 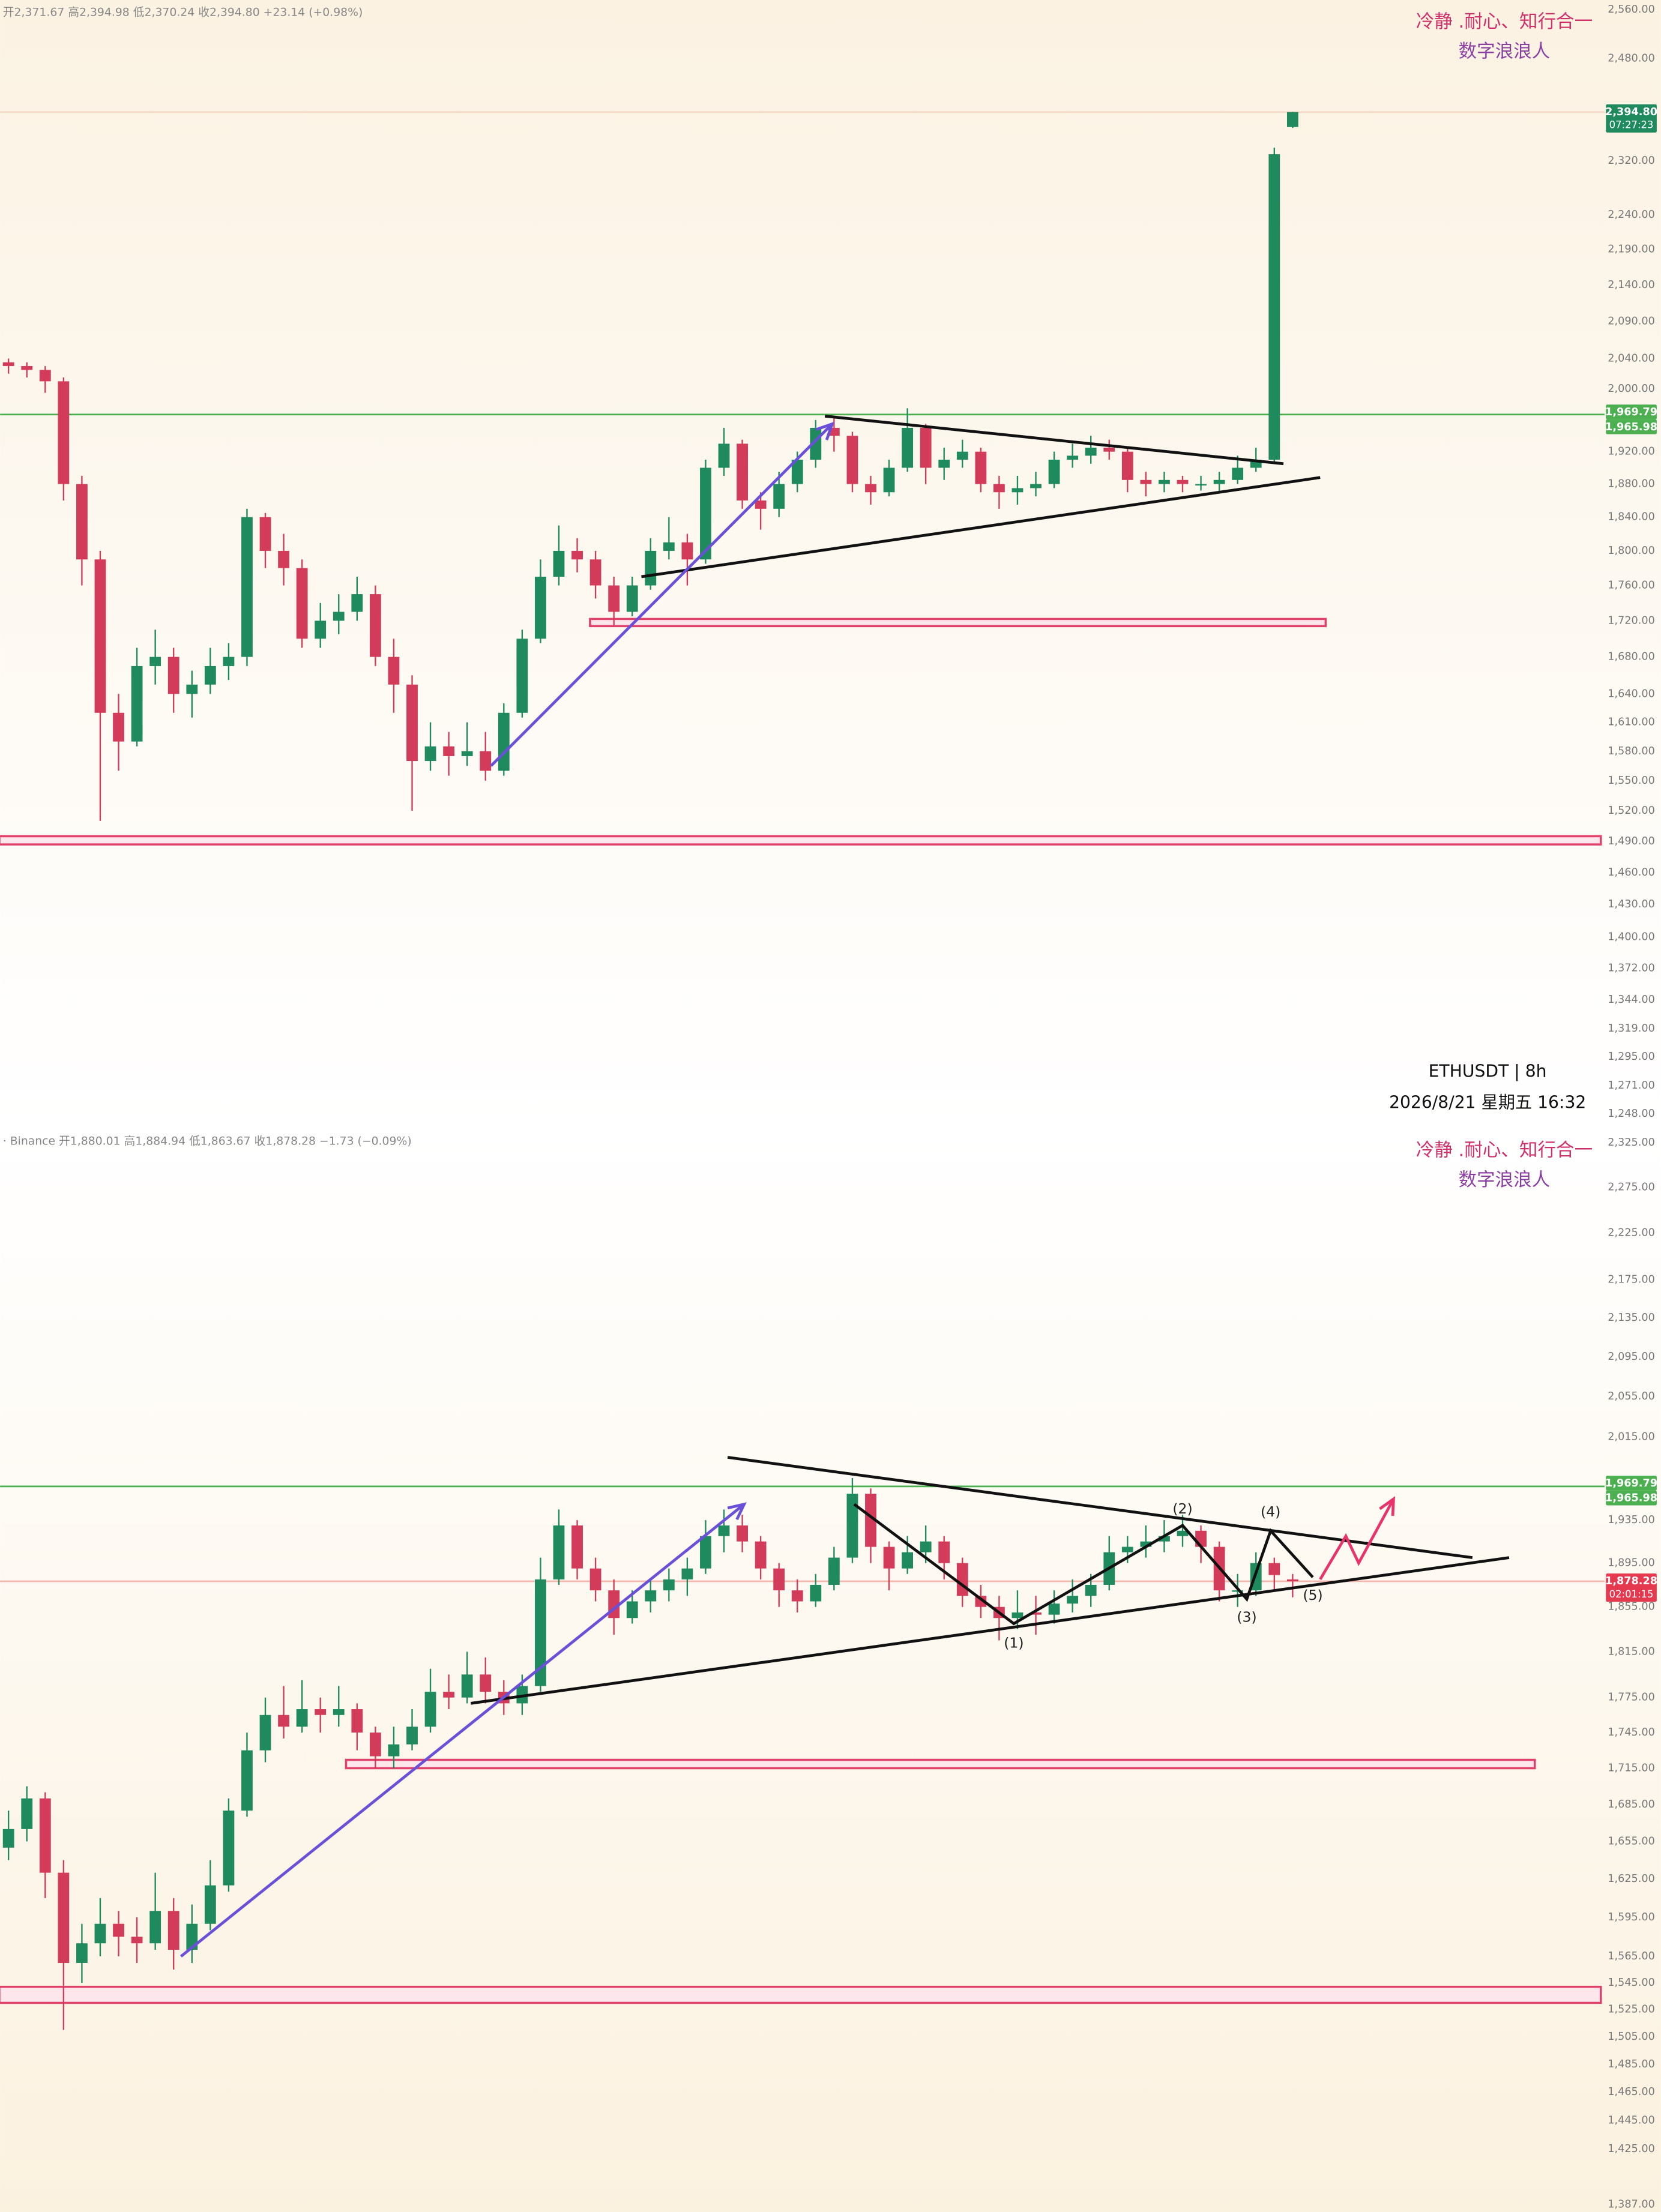 I want to click on wave-label: (1), so click(x=1014, y=1643).